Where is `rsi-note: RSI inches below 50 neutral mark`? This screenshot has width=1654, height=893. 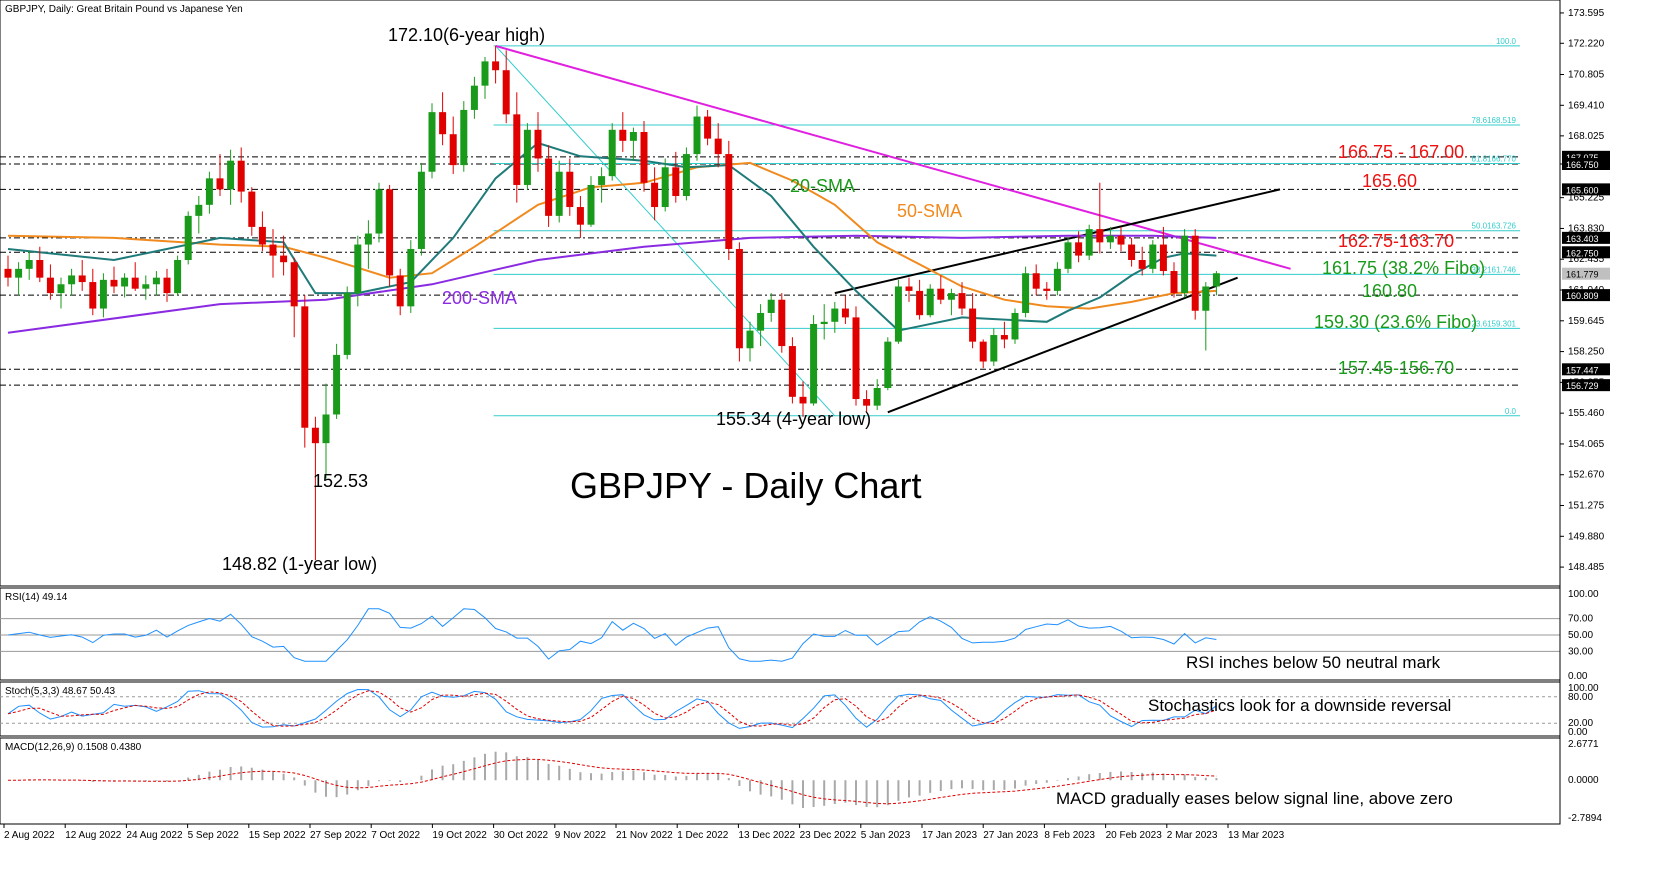
rsi-note: RSI inches below 50 neutral mark is located at coordinates (1313, 662).